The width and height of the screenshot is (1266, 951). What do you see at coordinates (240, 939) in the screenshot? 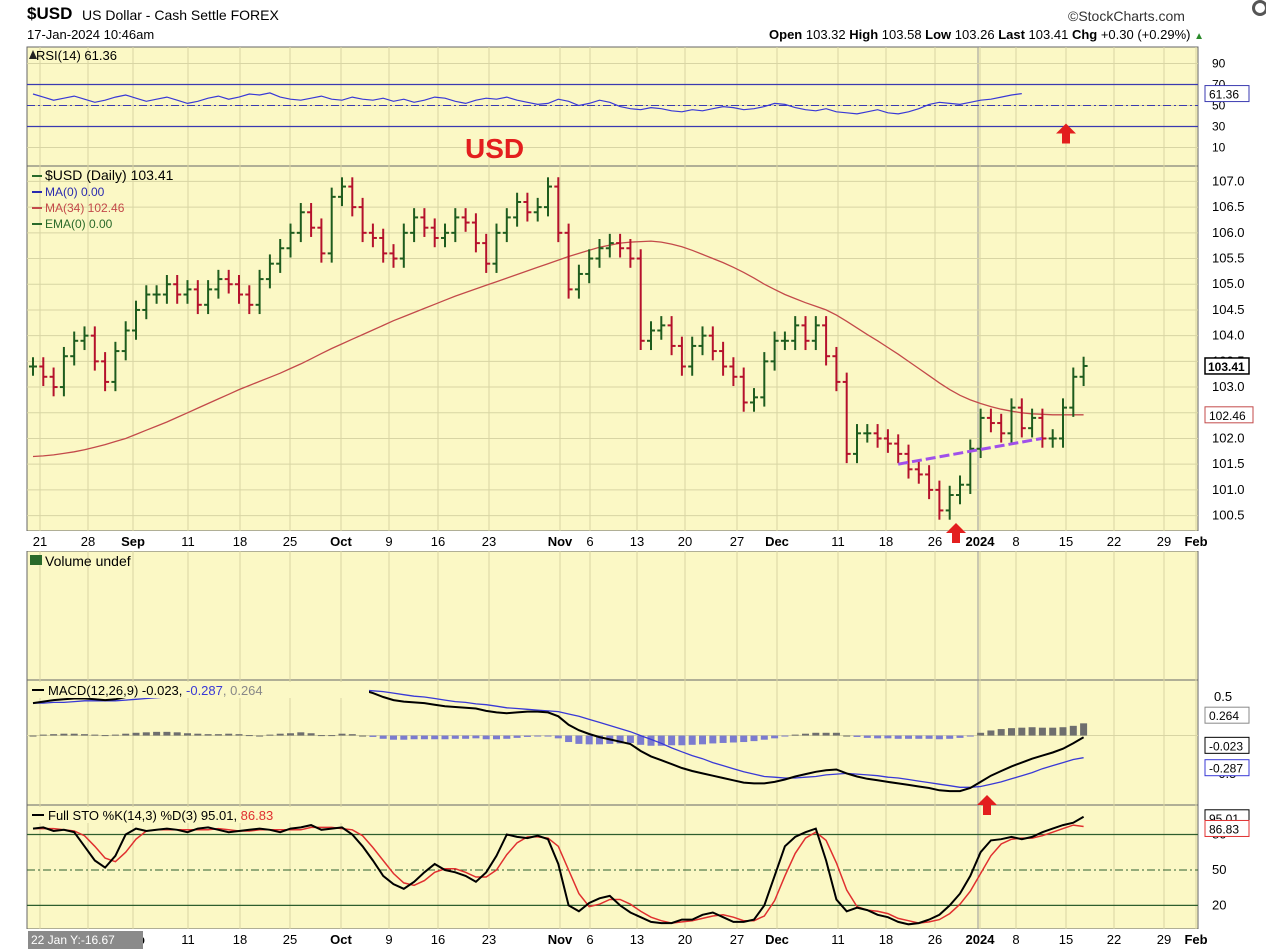
I see `x-tick-label: 18` at bounding box center [240, 939].